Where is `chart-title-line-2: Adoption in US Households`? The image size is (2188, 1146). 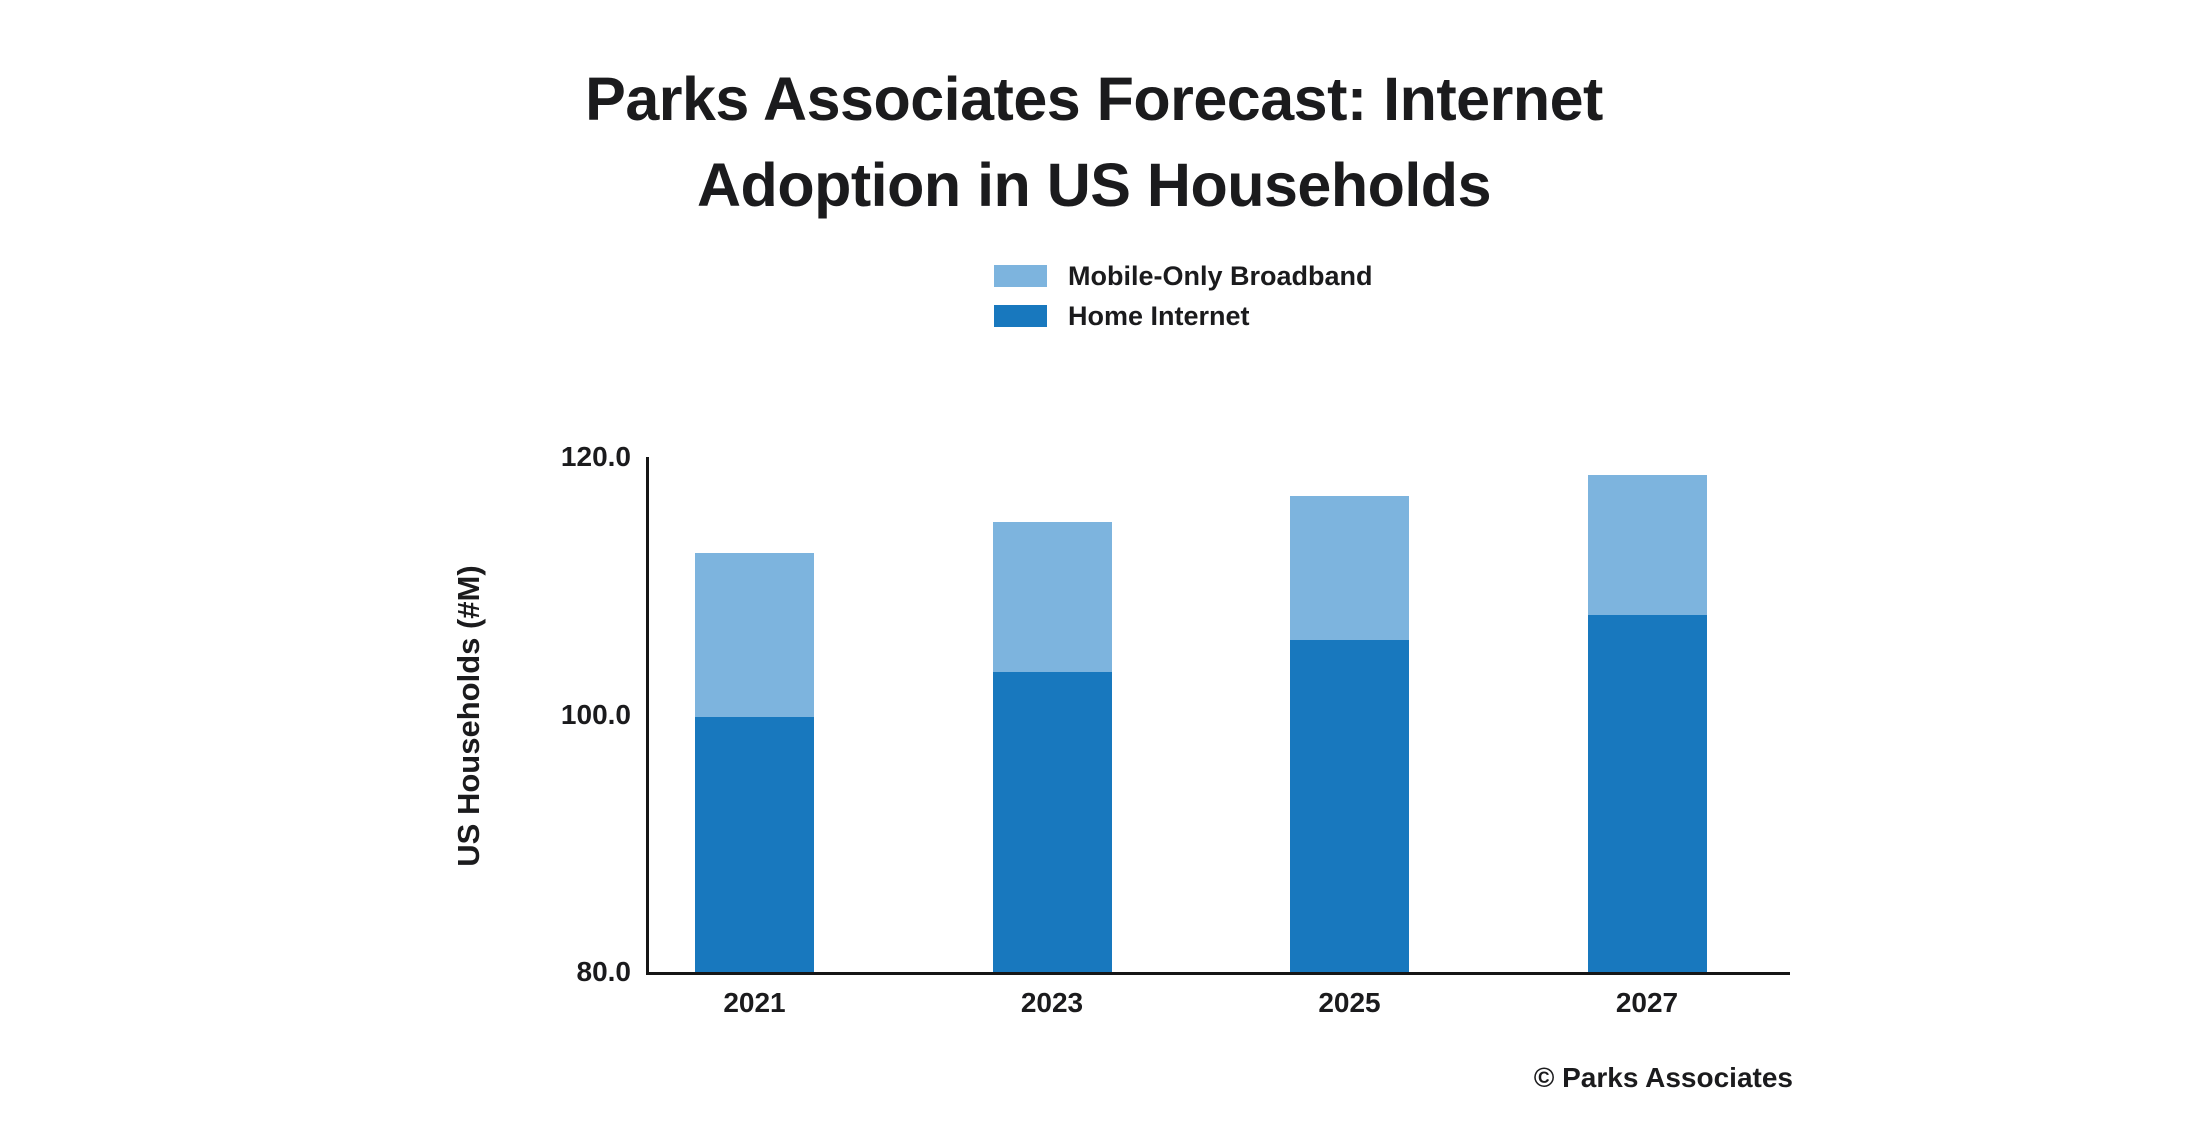 chart-title-line-2: Adoption in US Households is located at coordinates (1094, 185).